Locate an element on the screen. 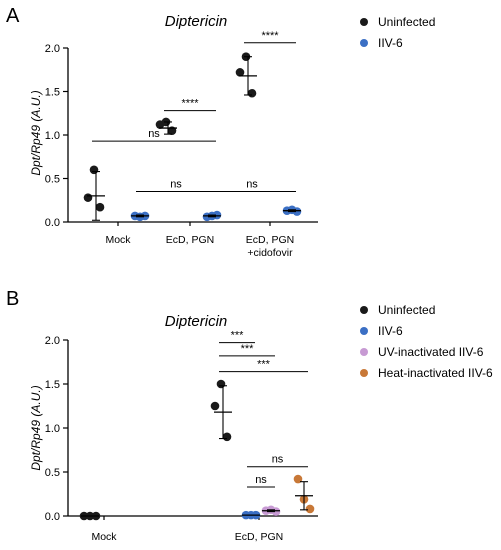 This screenshot has width=501, height=550. chart1-x-tick-label: EcD, PGN is located at coordinates (190, 240).